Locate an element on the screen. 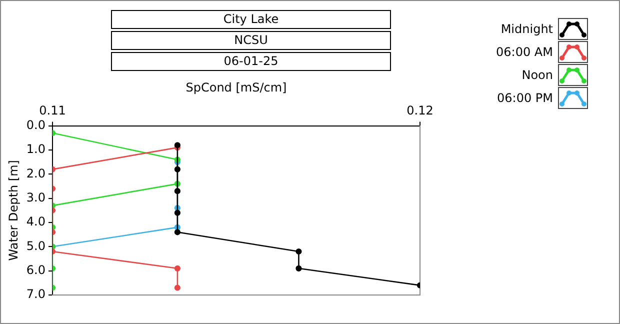  x-tick-label: 0.12 is located at coordinates (420, 111).